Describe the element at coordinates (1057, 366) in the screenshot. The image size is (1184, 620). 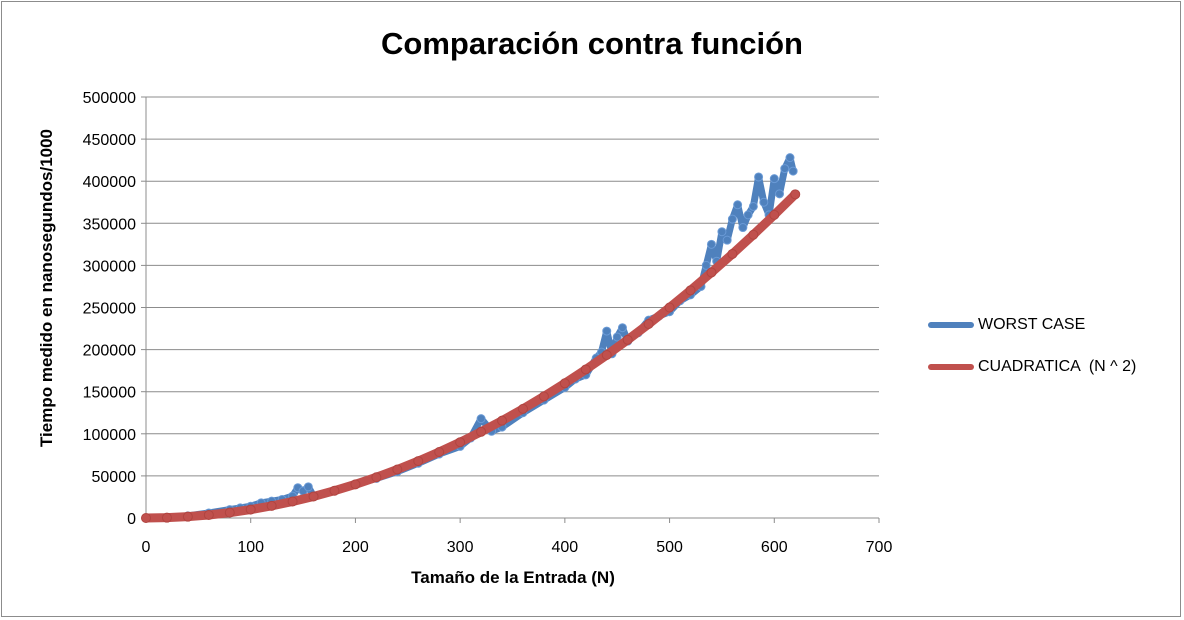
I see `legend-label-cuadratica: CUADRATICA (N ^ 2)` at that location.